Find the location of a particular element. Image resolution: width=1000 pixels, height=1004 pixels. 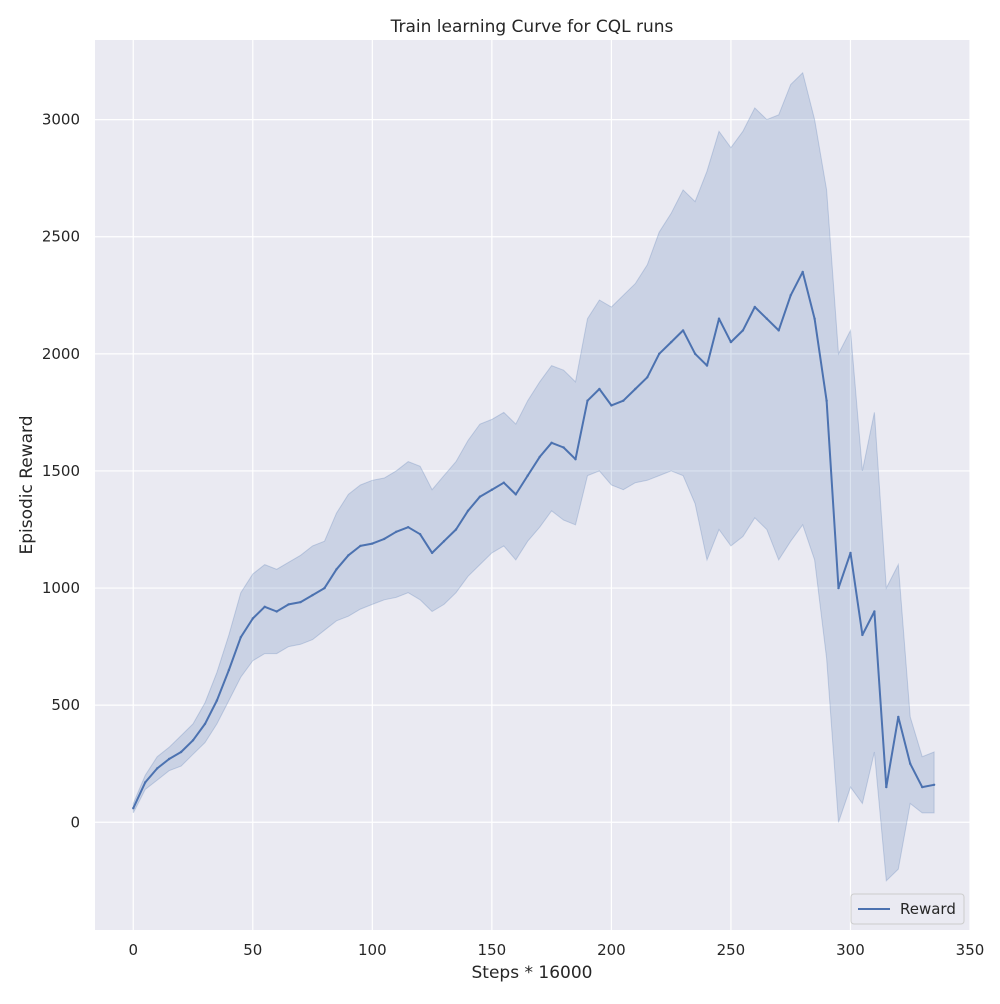

y-tick-label: 2000 is located at coordinates (61, 354).